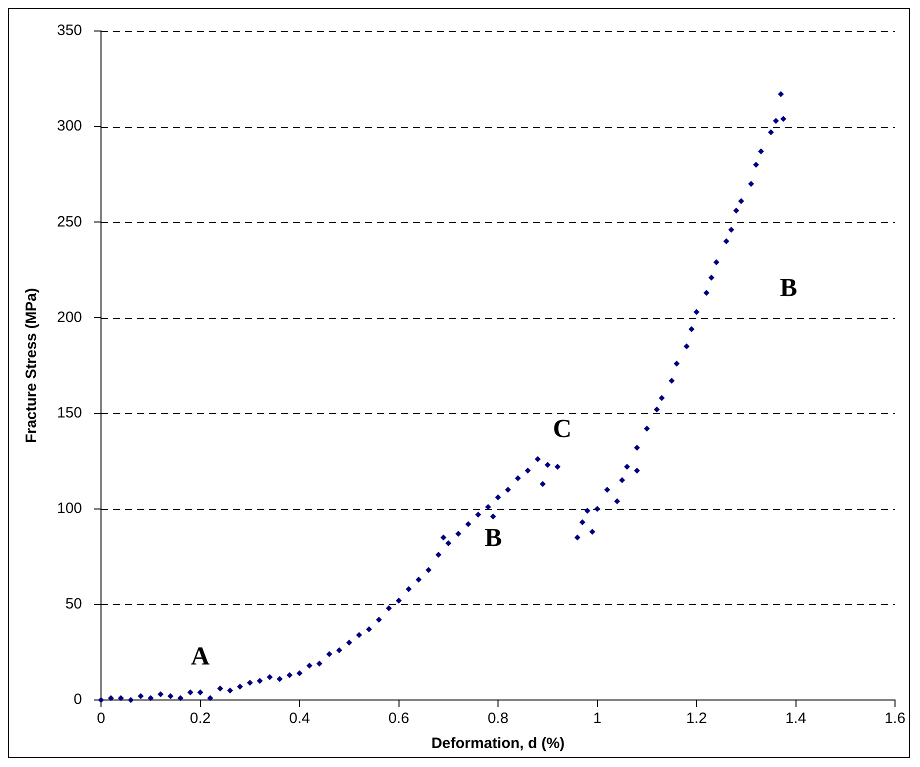 This screenshot has width=920, height=767. What do you see at coordinates (101, 719) in the screenshot?
I see `x-tick-label: 0` at bounding box center [101, 719].